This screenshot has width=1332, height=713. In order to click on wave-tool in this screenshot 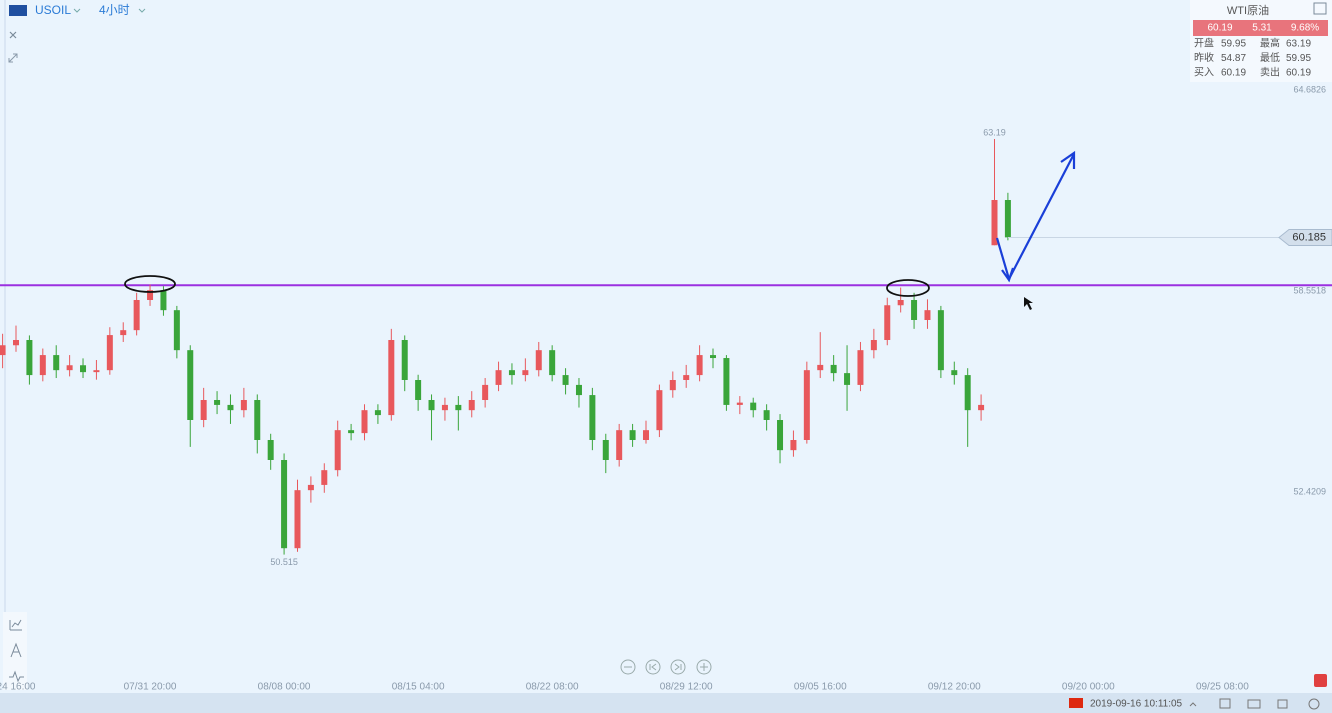, I will do `click(16, 676)`.